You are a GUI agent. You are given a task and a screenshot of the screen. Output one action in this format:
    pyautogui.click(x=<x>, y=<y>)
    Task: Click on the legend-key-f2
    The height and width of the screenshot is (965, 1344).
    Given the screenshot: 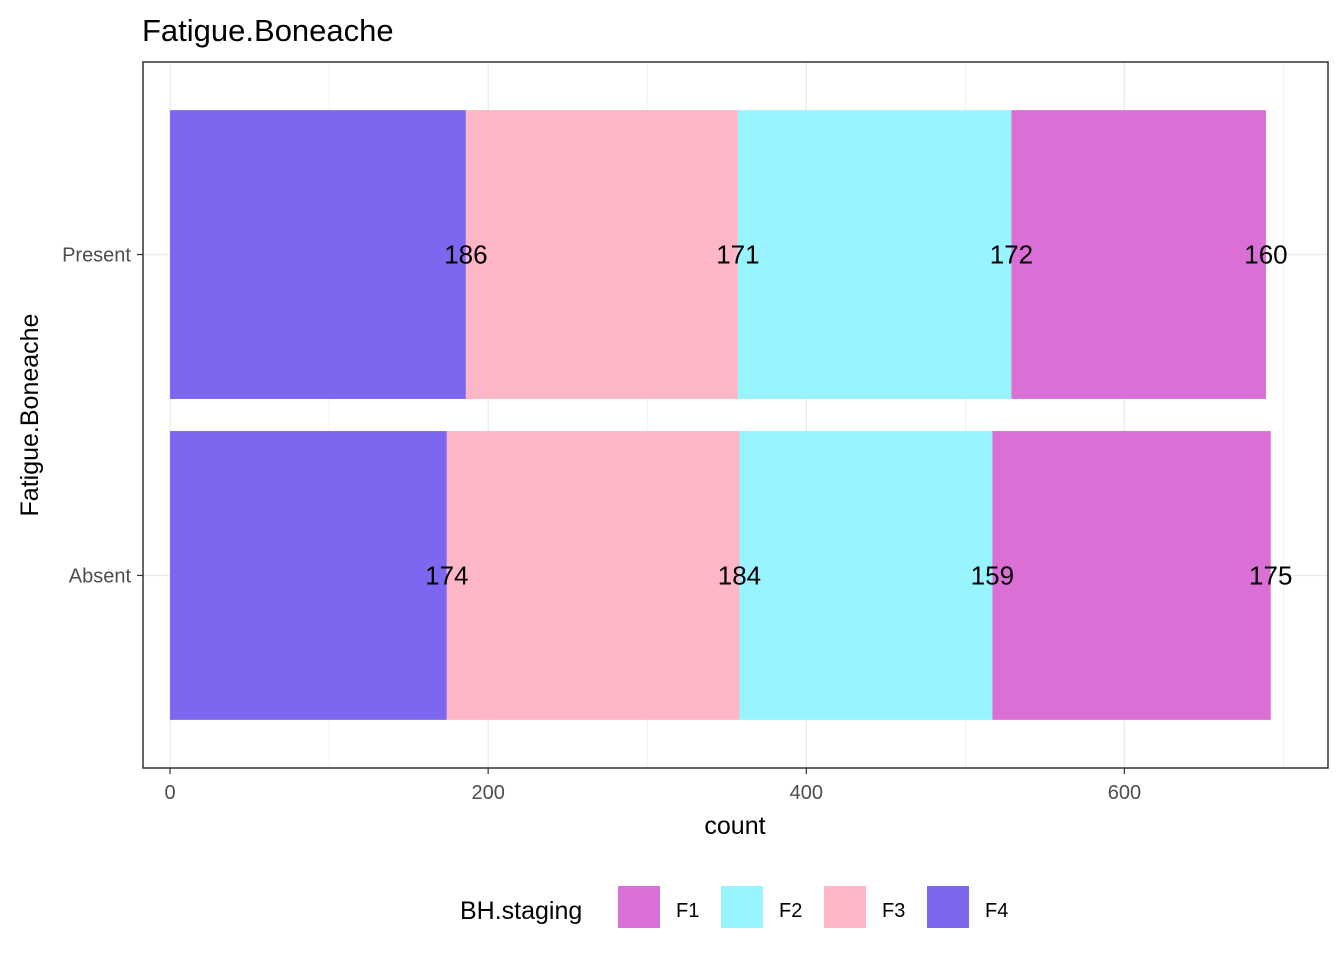 What is the action you would take?
    pyautogui.click(x=742, y=907)
    